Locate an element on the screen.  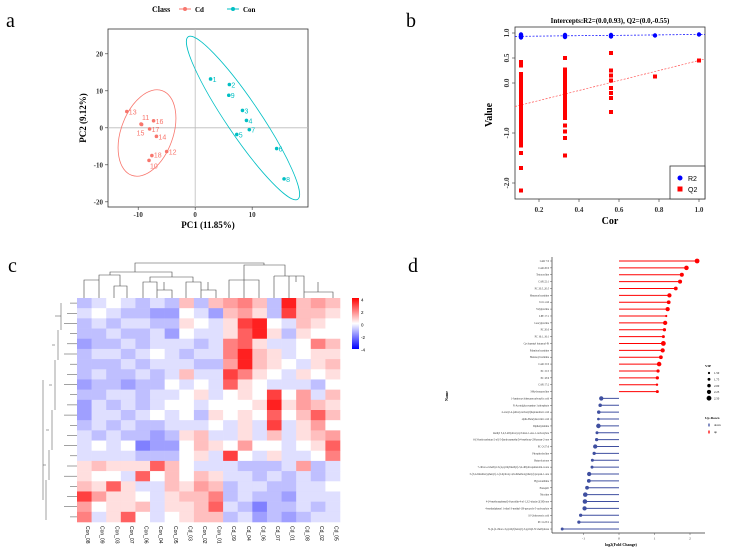
x-tick-label: -10 is located at coordinates (139, 215).